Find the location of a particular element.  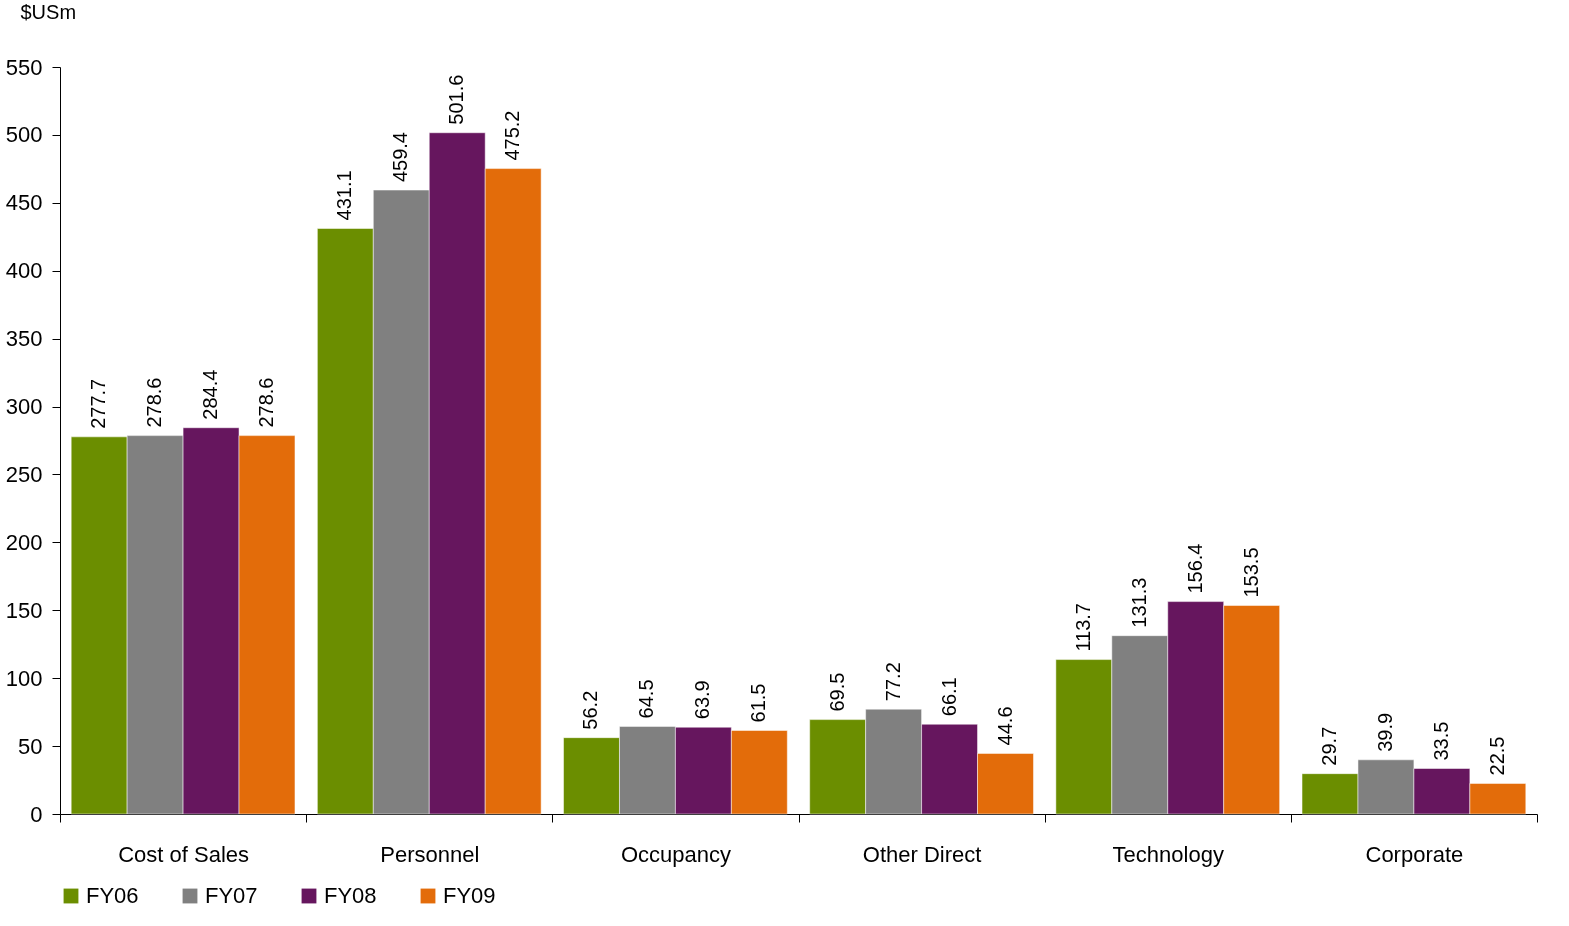

data-label: 39.9 is located at coordinates (1384, 732).